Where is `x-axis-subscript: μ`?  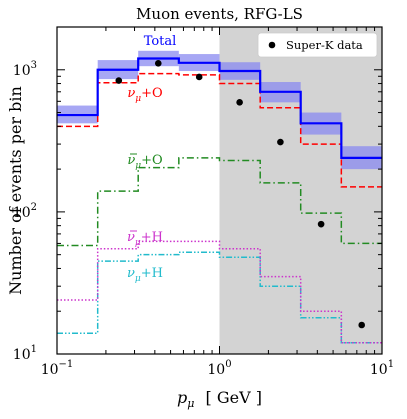
x-axis-subscript: μ is located at coordinates (190, 403).